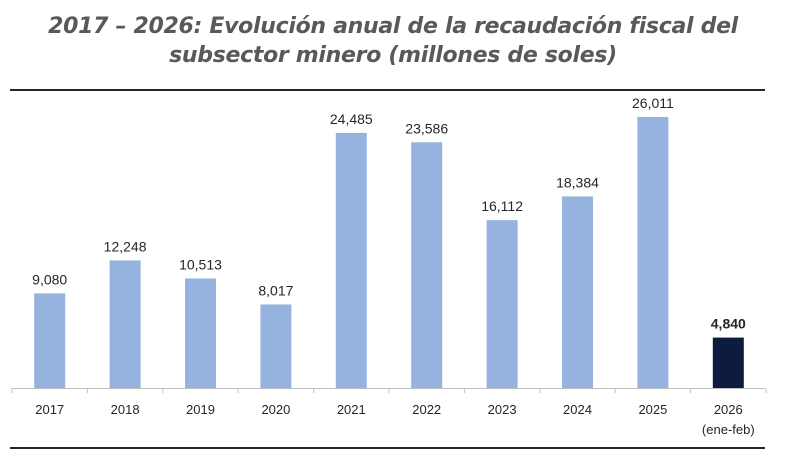 This screenshot has width=786, height=466. What do you see at coordinates (426, 128) in the screenshot?
I see `data-label-2022: 23,586` at bounding box center [426, 128].